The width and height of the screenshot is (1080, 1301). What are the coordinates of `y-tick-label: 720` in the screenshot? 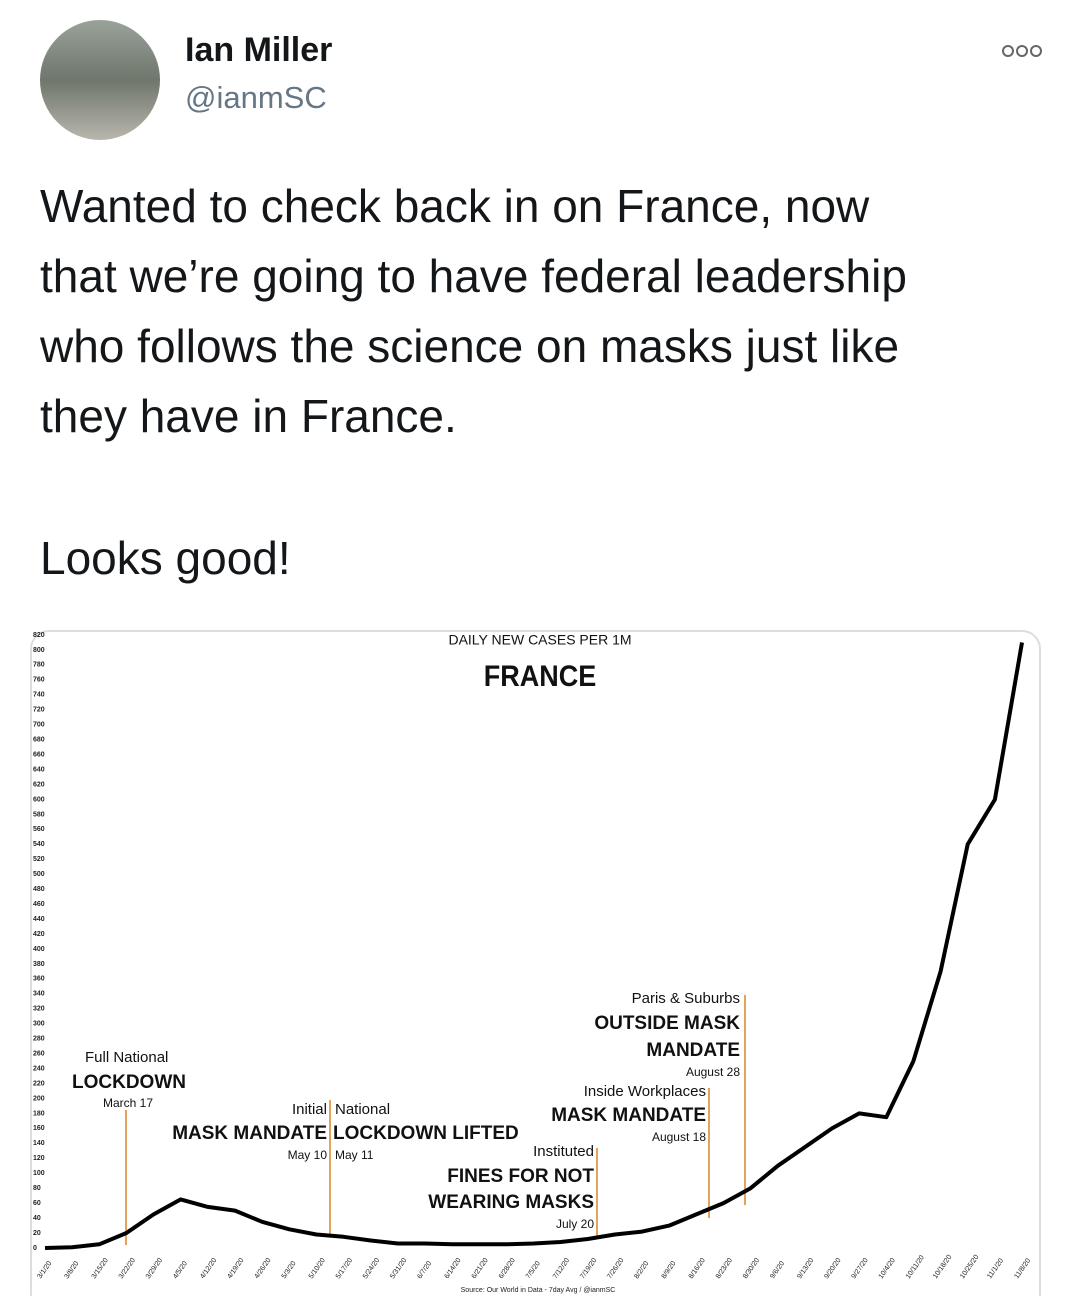 It's located at (39, 710).